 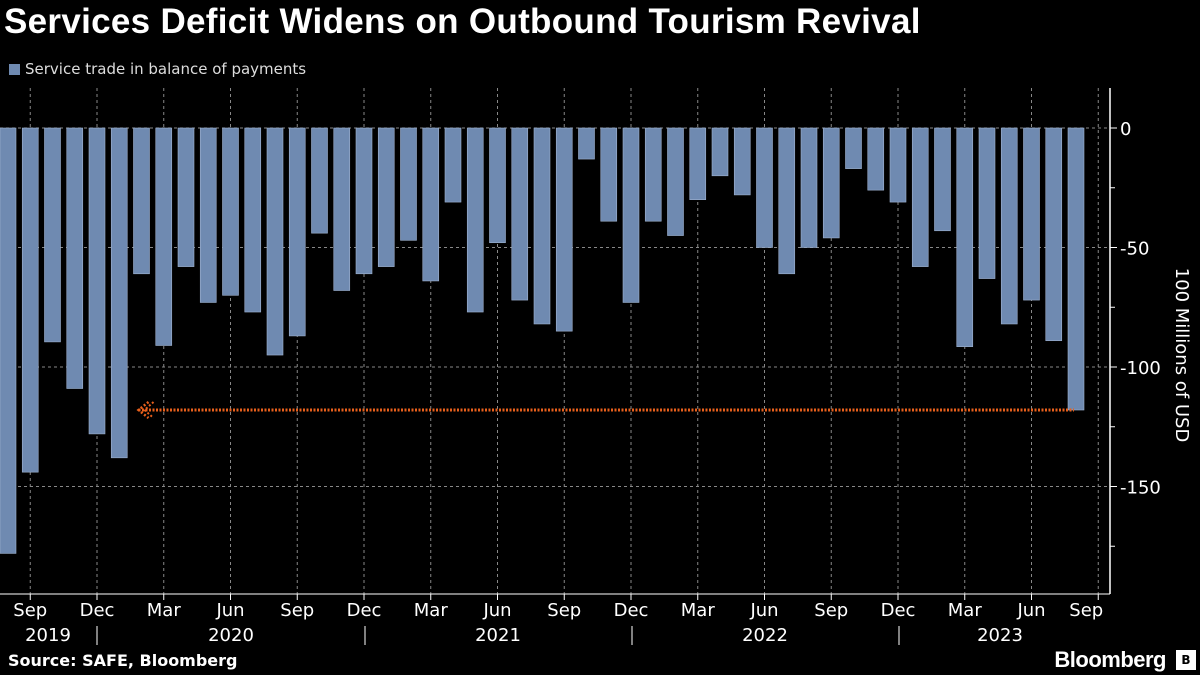 I want to click on legend-label: Service trade in balance of payments, so click(x=166, y=69).